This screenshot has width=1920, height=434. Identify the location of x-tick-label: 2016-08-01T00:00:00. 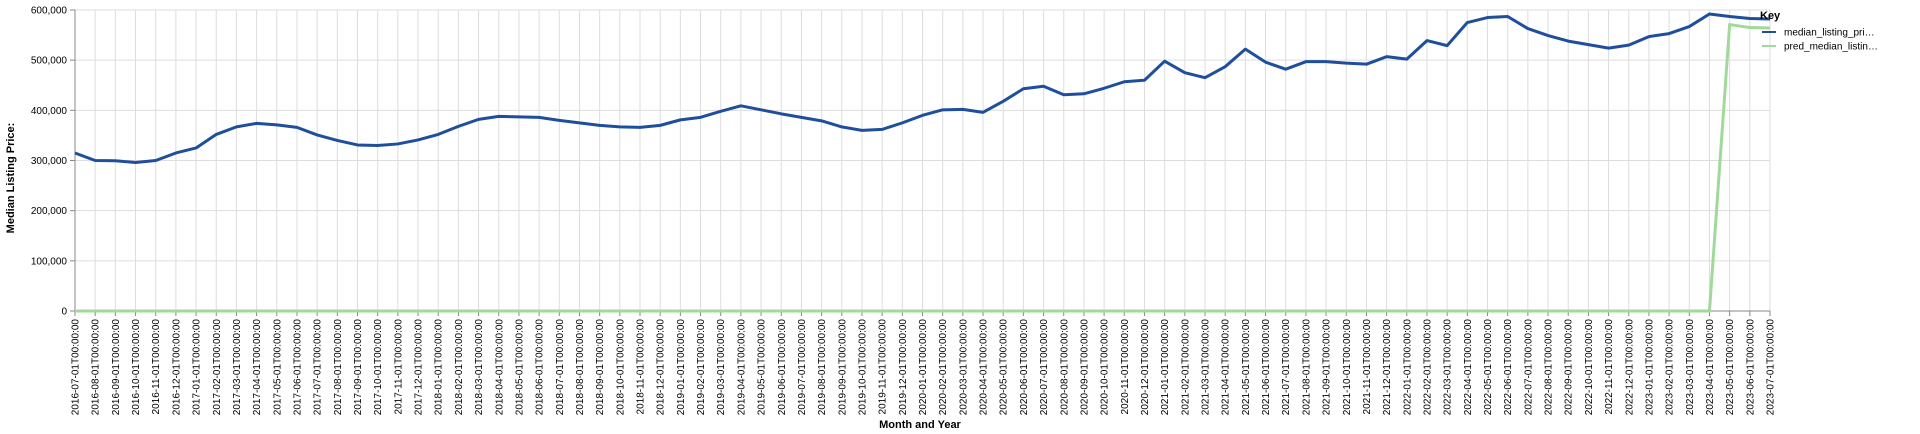
(96, 367).